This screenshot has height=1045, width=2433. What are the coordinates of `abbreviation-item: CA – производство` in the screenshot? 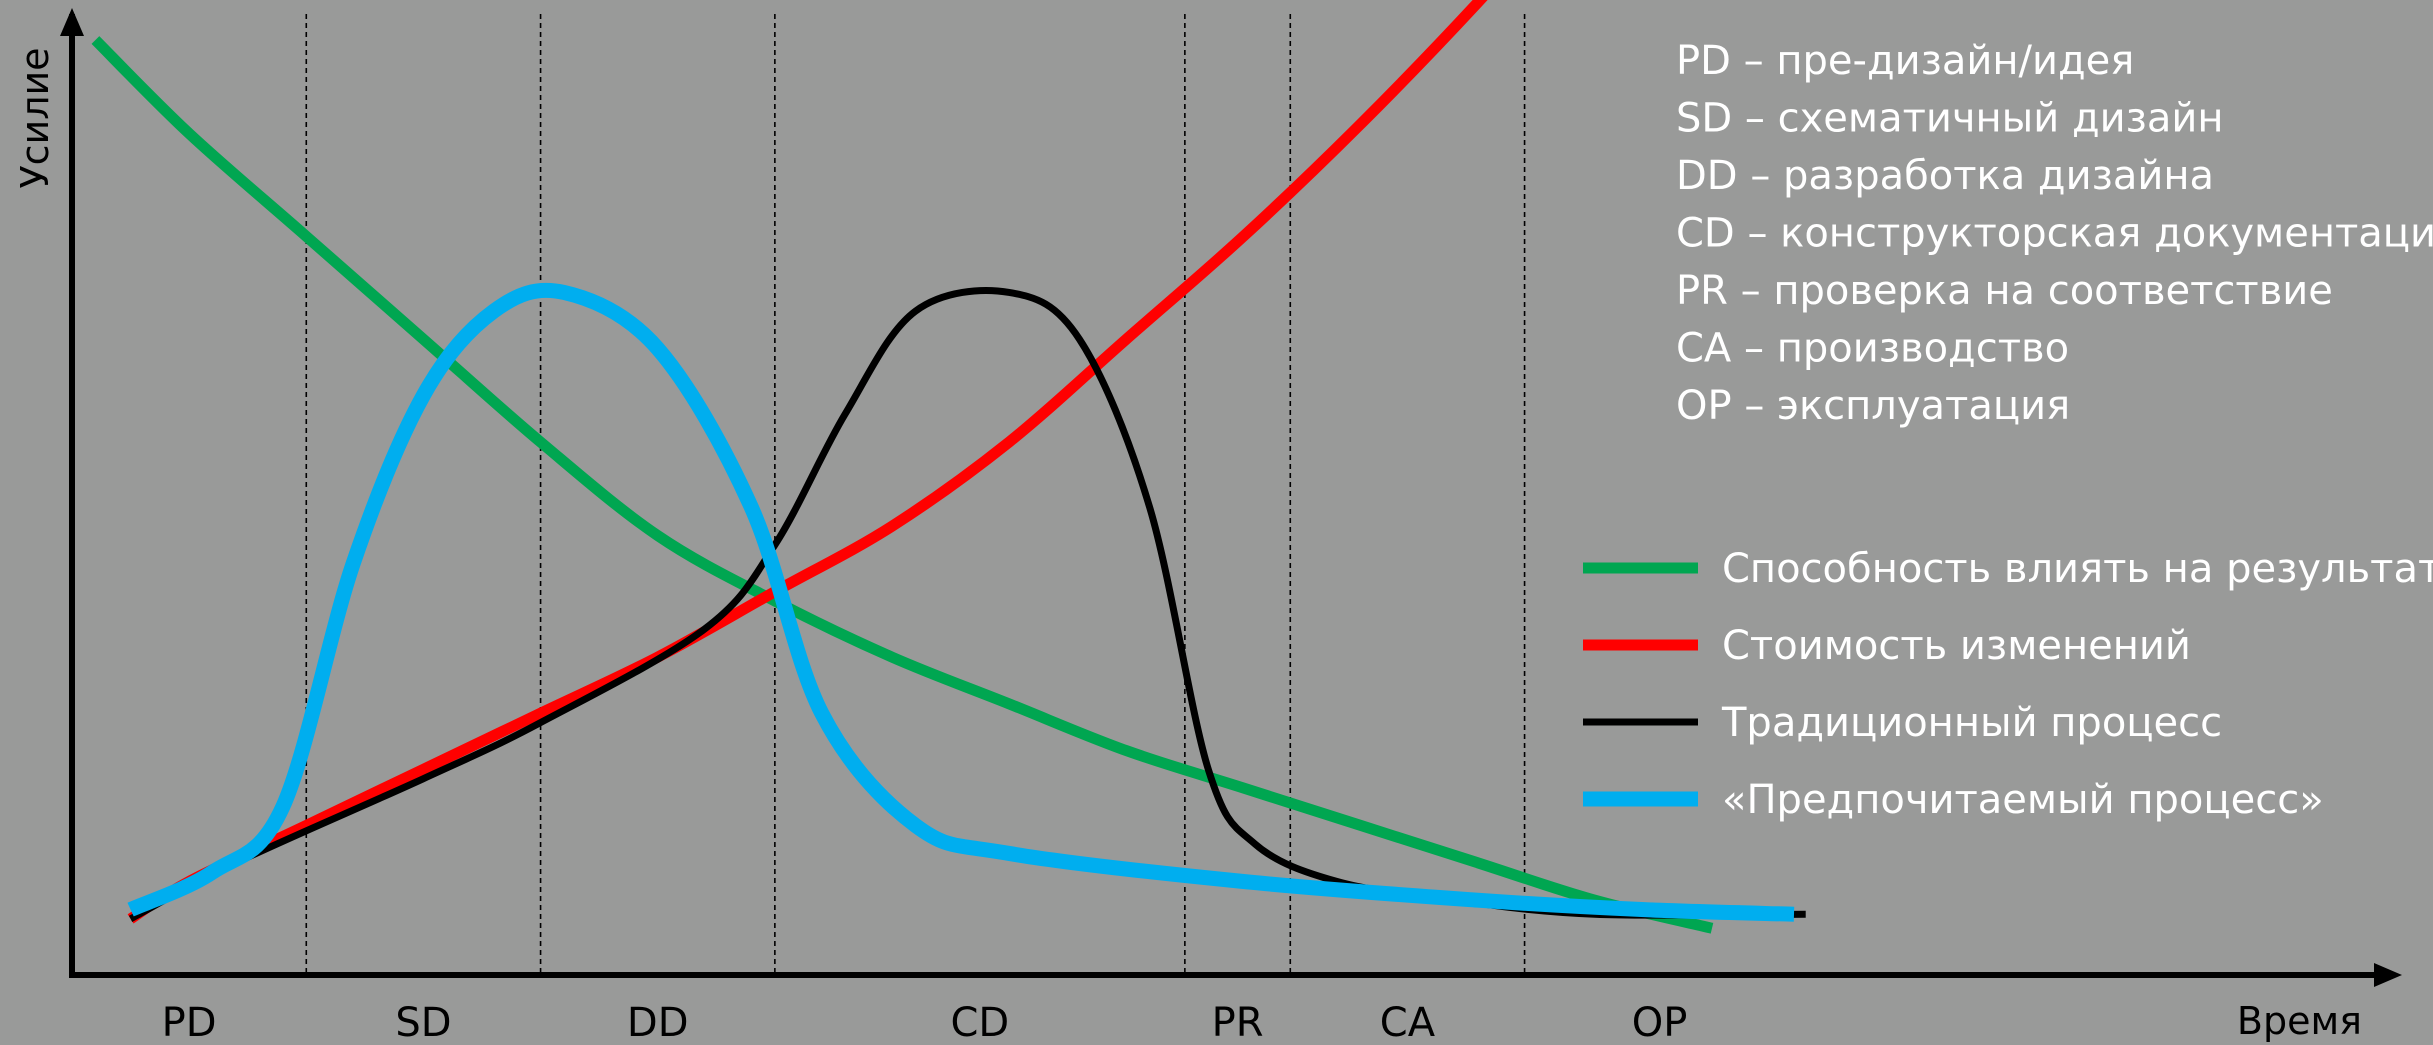 It's located at (1872, 349).